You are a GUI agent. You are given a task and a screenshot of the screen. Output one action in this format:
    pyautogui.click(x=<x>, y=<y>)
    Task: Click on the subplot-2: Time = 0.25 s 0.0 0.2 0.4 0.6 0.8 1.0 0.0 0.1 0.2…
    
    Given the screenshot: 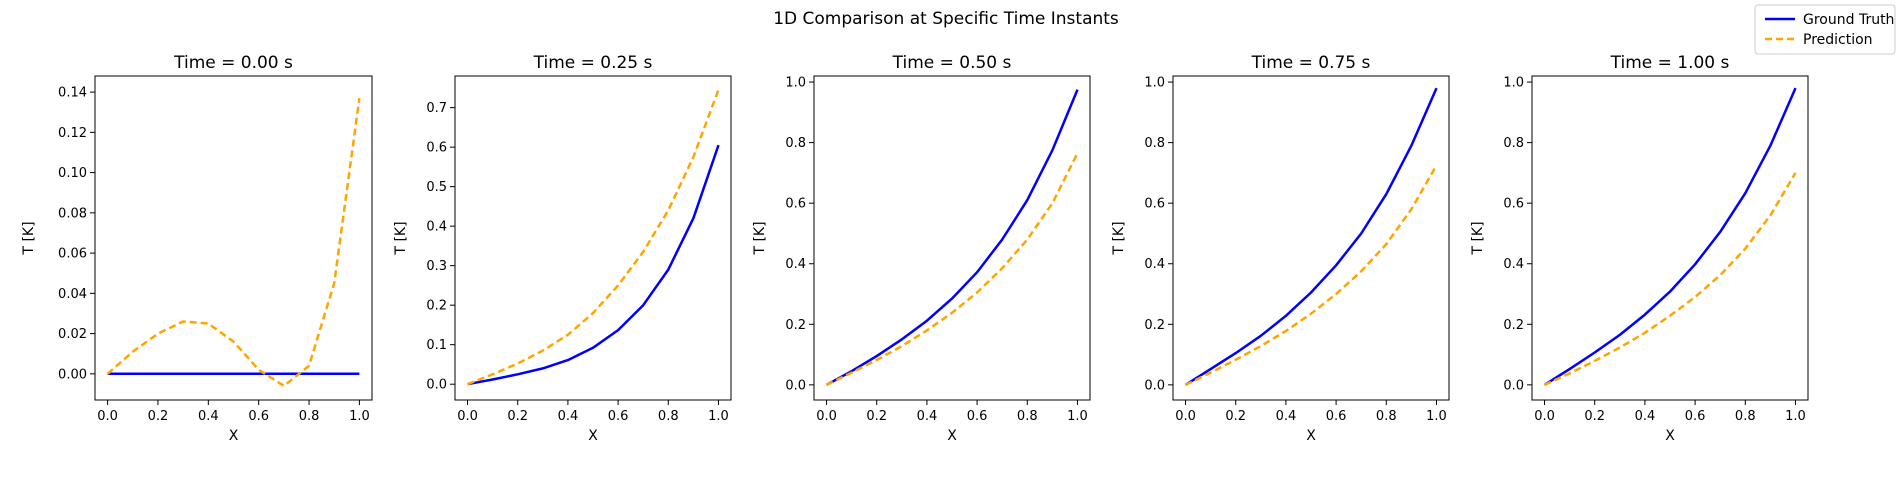 What is the action you would take?
    pyautogui.click(x=562, y=248)
    